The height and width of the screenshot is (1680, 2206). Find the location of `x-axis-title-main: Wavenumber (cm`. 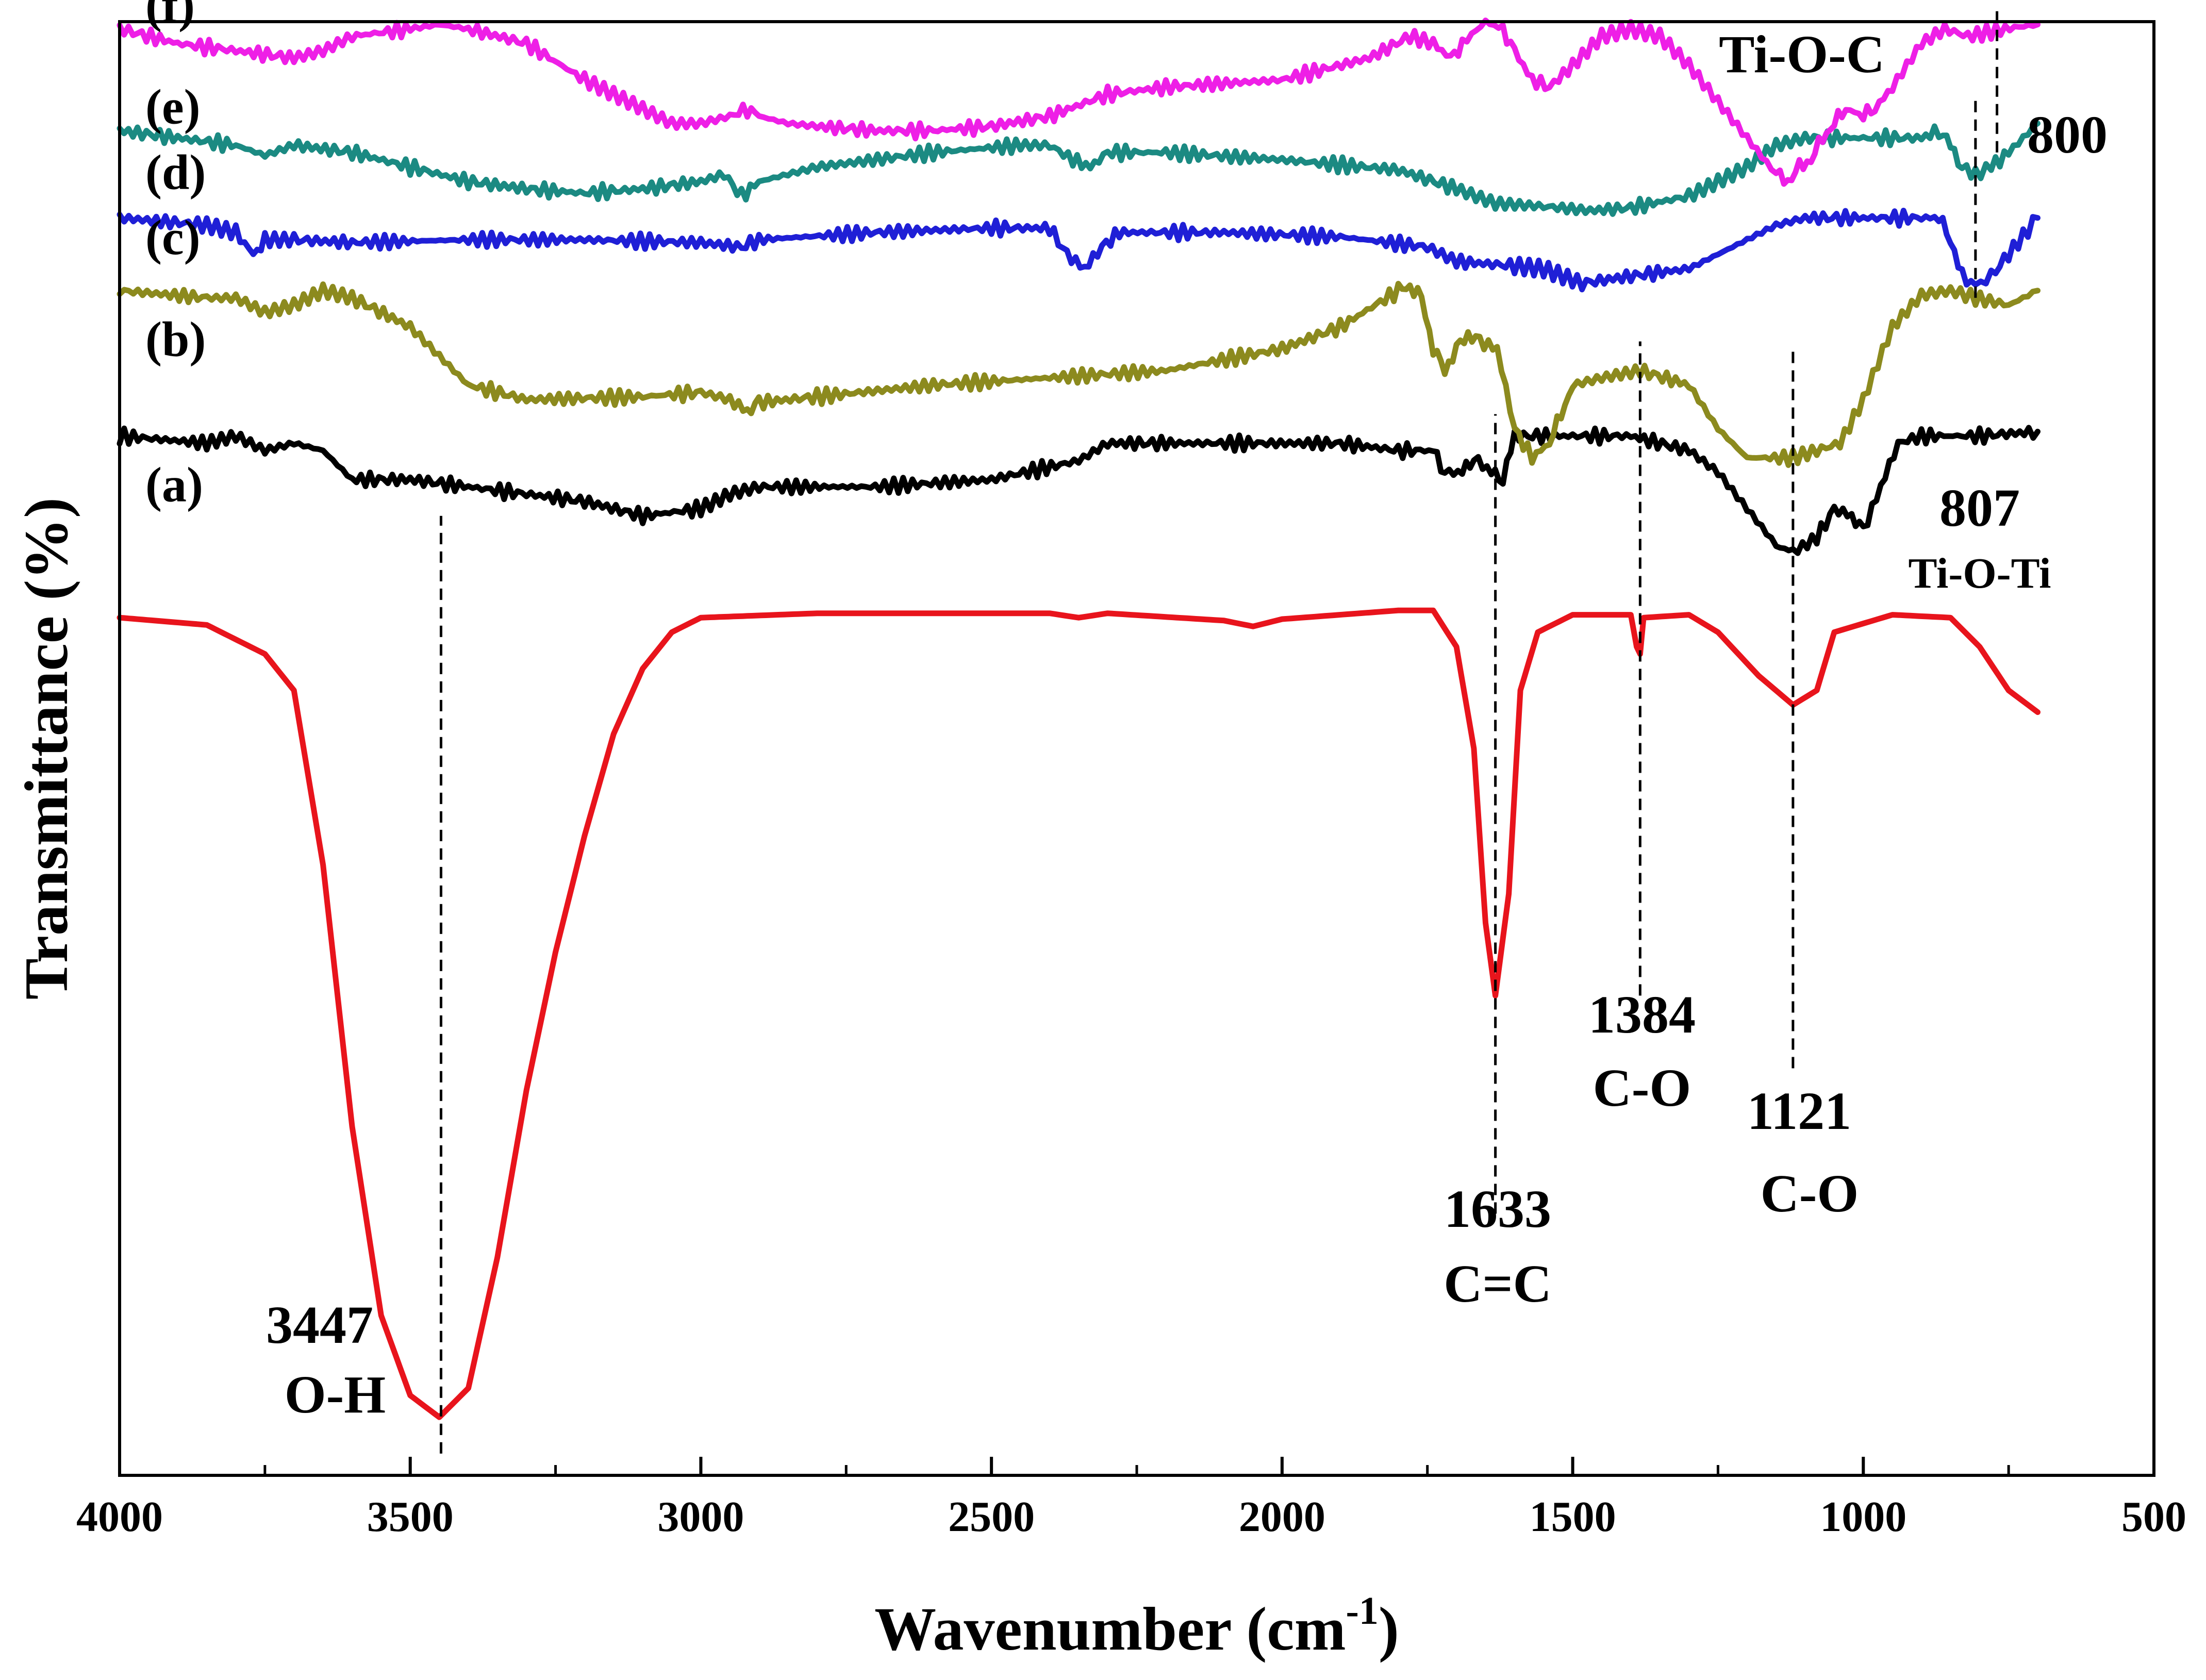

x-axis-title-main: Wavenumber (cm is located at coordinates (1110, 1628).